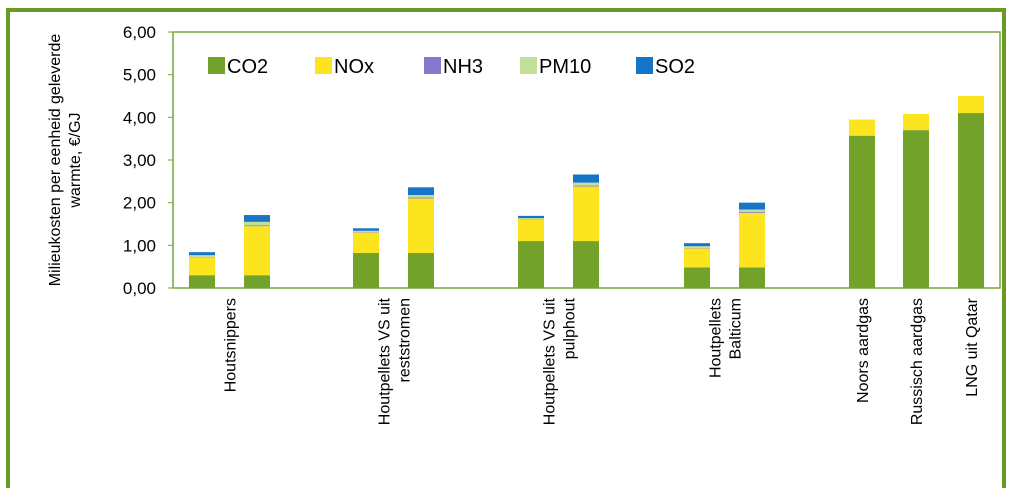  Describe the element at coordinates (139, 160) in the screenshot. I see `y-tick-label: 3,00` at that location.